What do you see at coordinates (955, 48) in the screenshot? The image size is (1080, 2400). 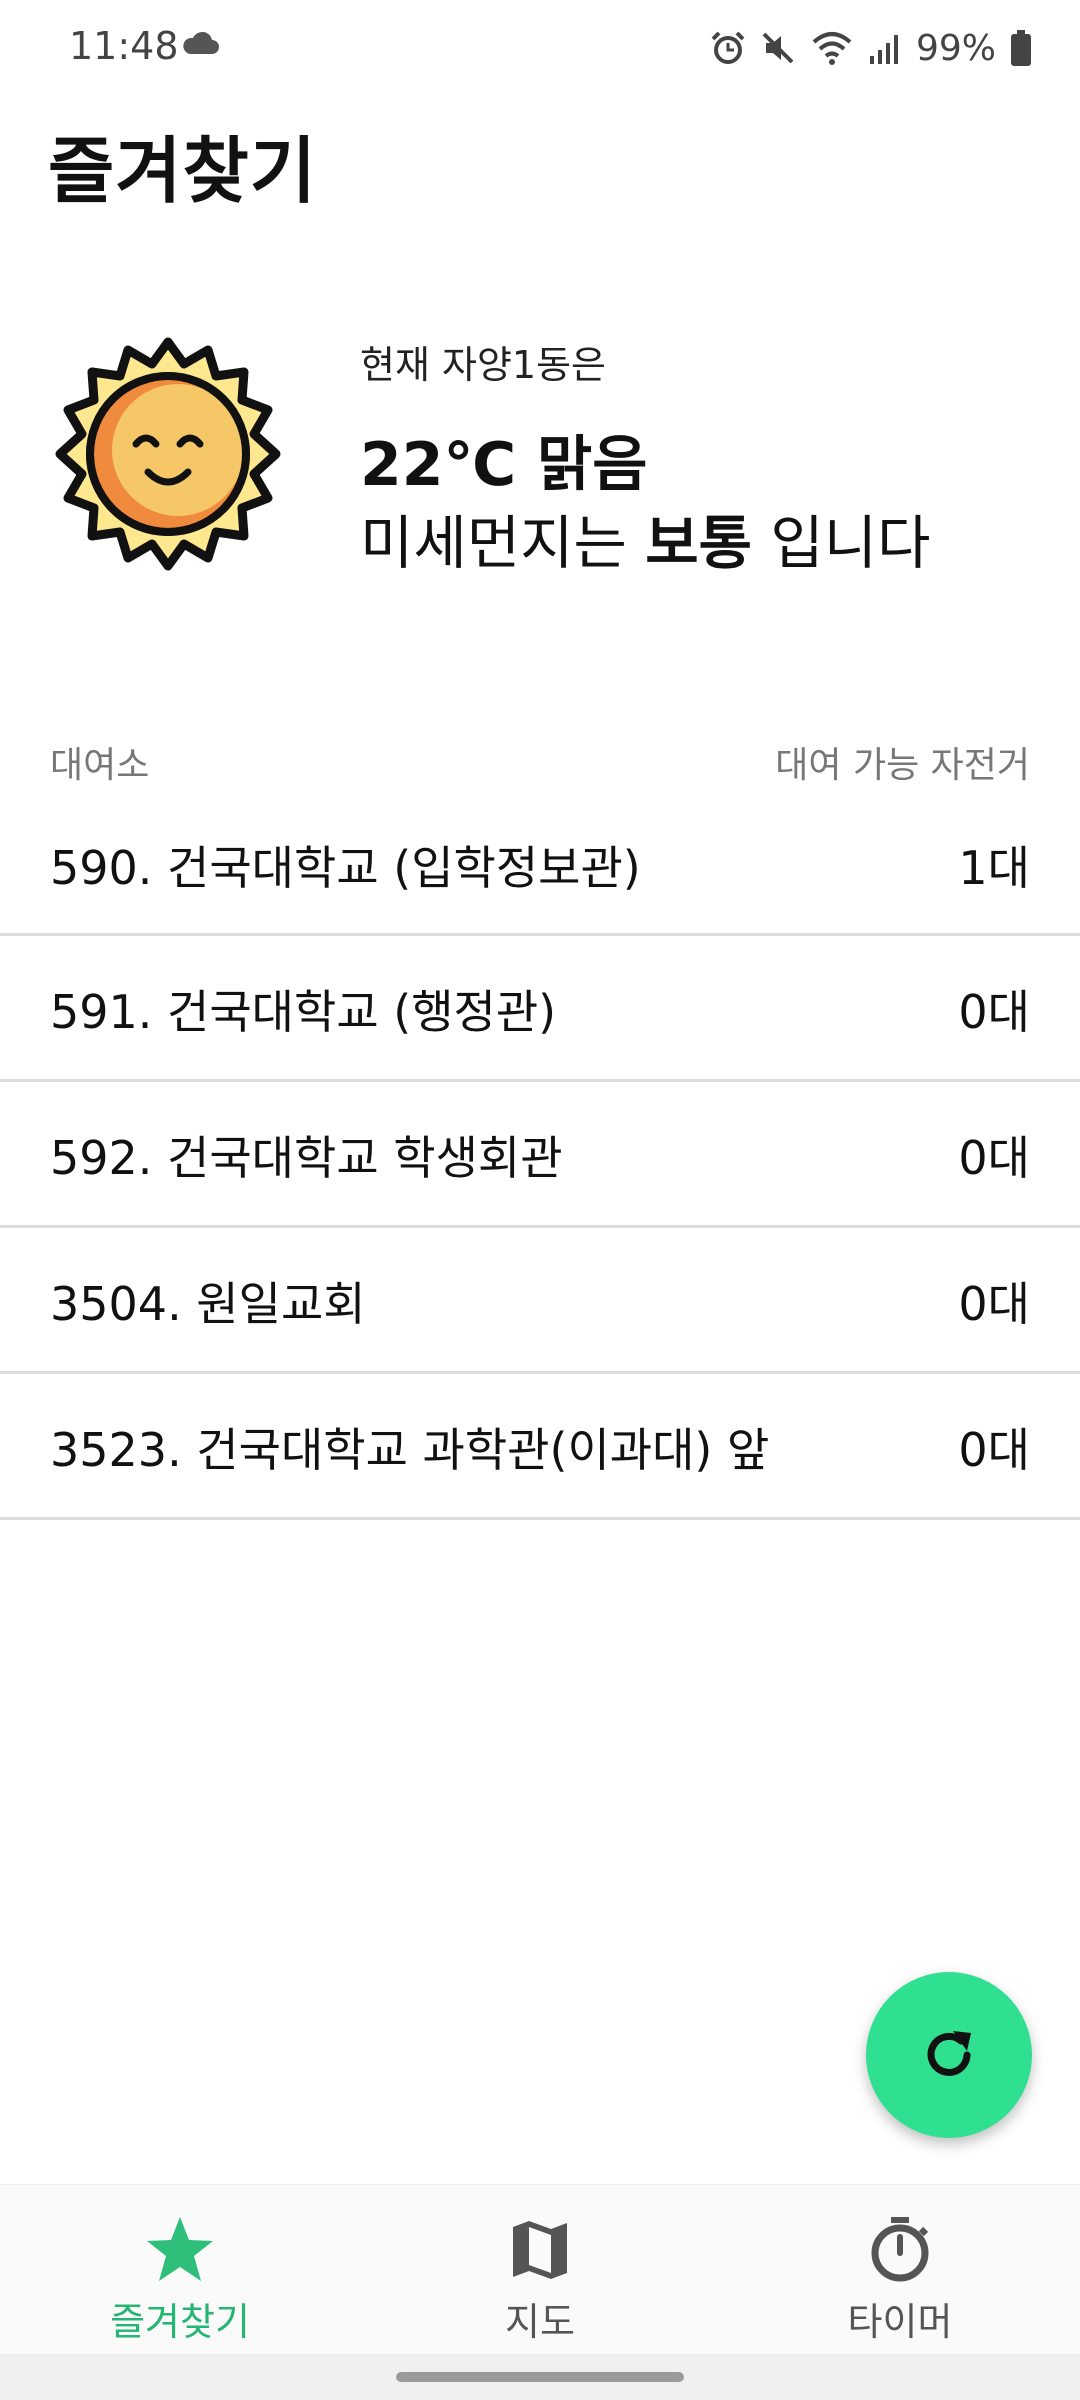 I see `battery-percent: 99%` at bounding box center [955, 48].